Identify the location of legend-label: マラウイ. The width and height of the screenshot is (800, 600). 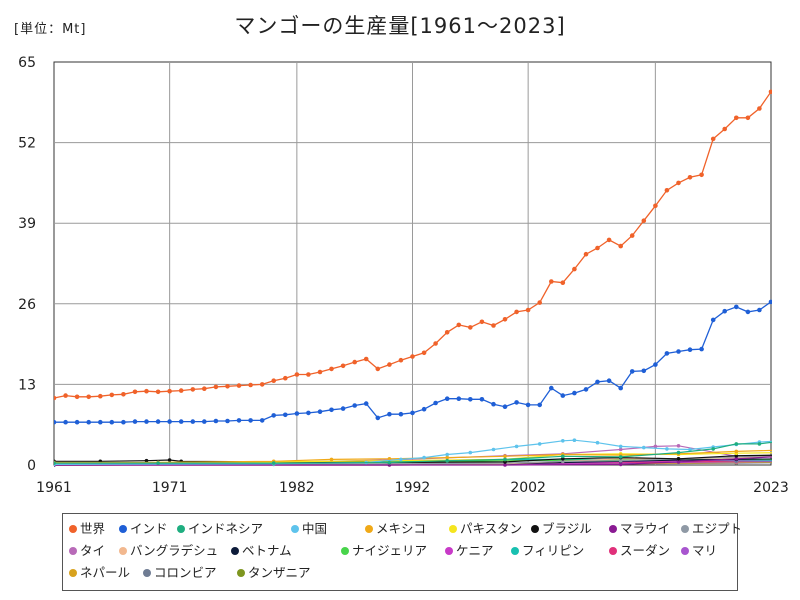
(645, 528).